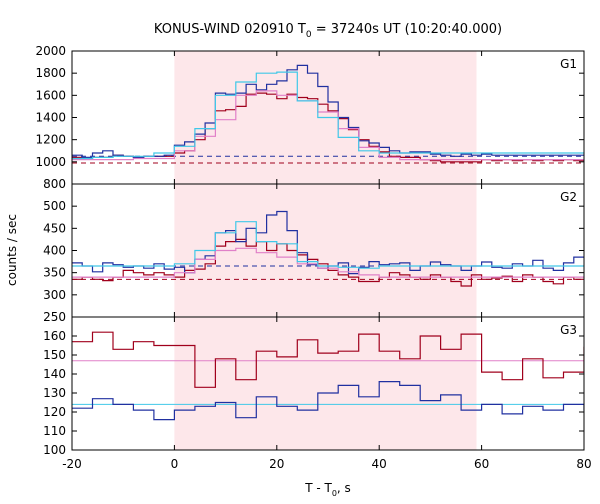  What do you see at coordinates (379, 464) in the screenshot?
I see `x-tick-label: 40` at bounding box center [379, 464].